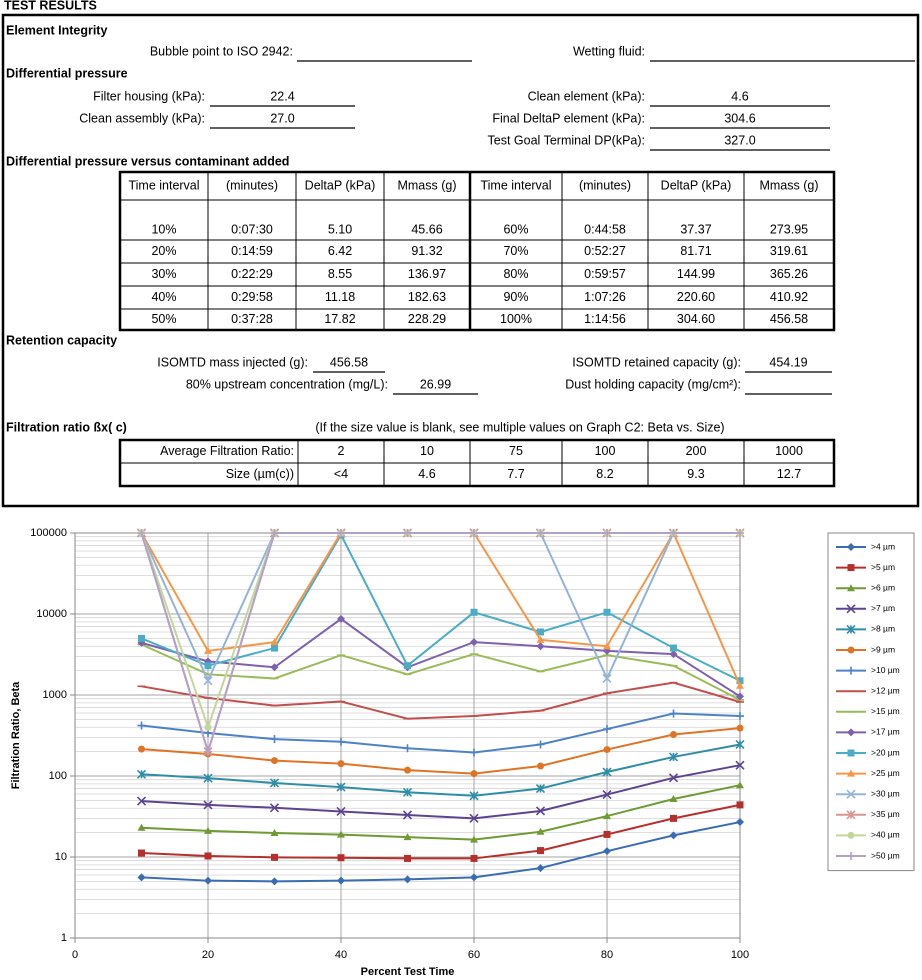 The image size is (922, 980). Describe the element at coordinates (883, 649) in the screenshot. I see `legend-label: >9 µm` at that location.